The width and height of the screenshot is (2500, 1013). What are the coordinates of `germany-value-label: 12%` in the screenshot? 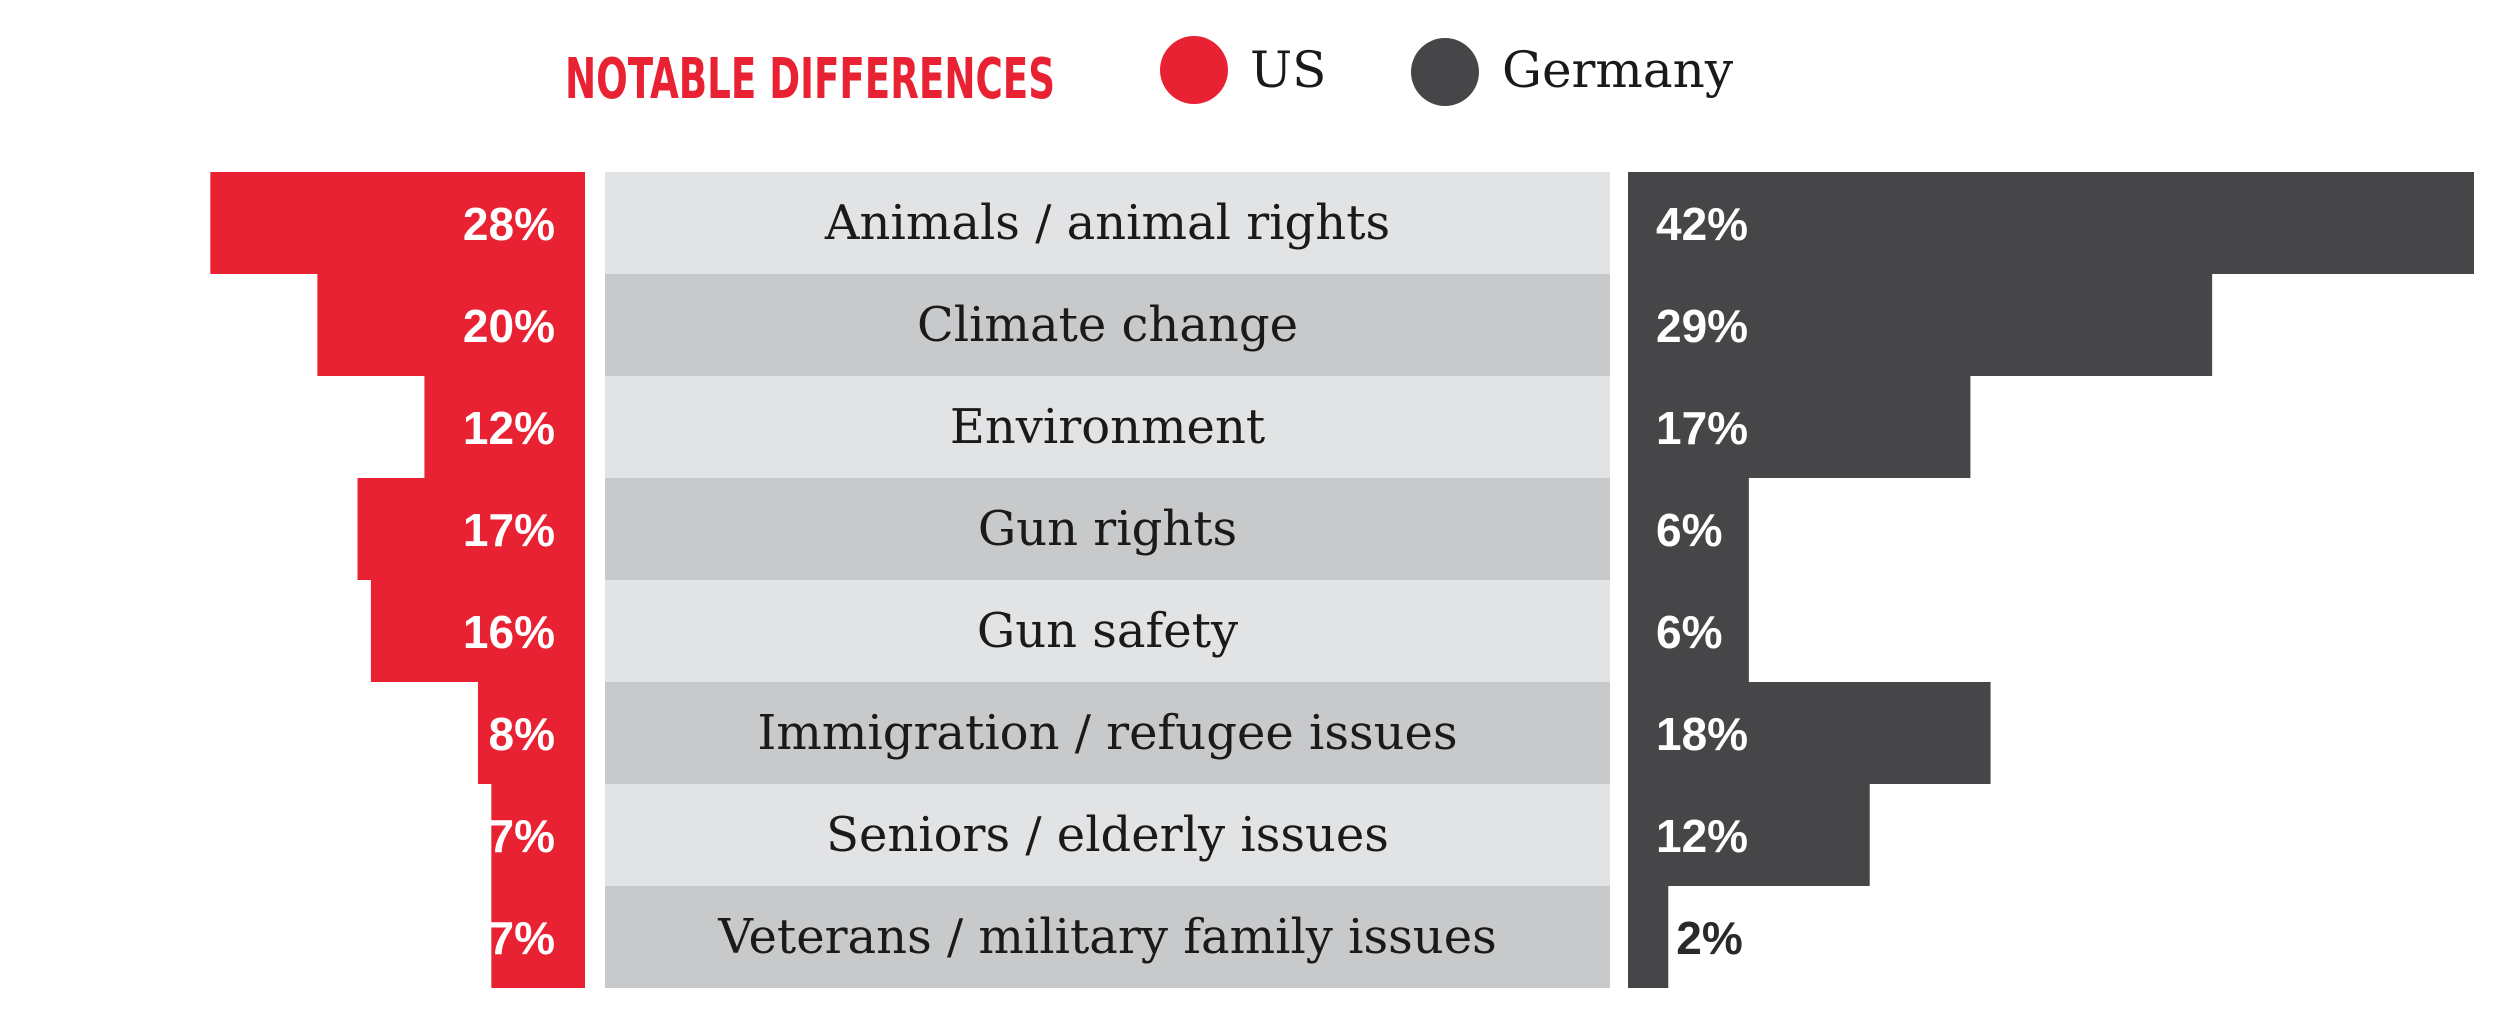 It's located at (1702, 836).